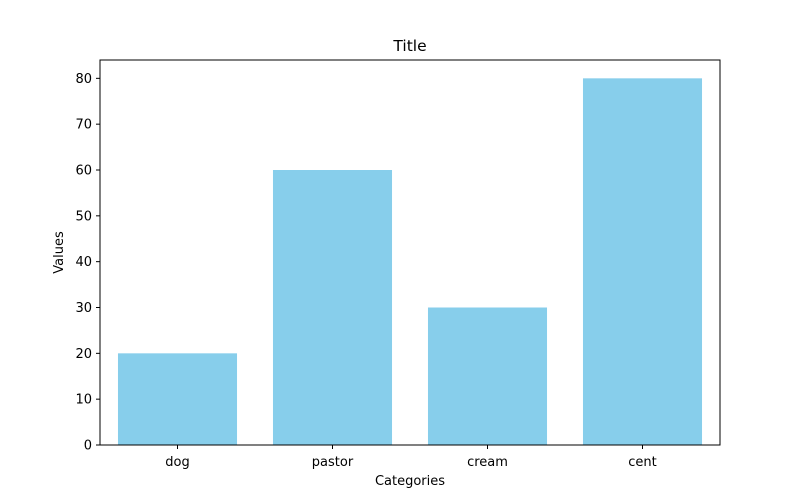  What do you see at coordinates (332, 307) in the screenshot?
I see `bar-pastor` at bounding box center [332, 307].